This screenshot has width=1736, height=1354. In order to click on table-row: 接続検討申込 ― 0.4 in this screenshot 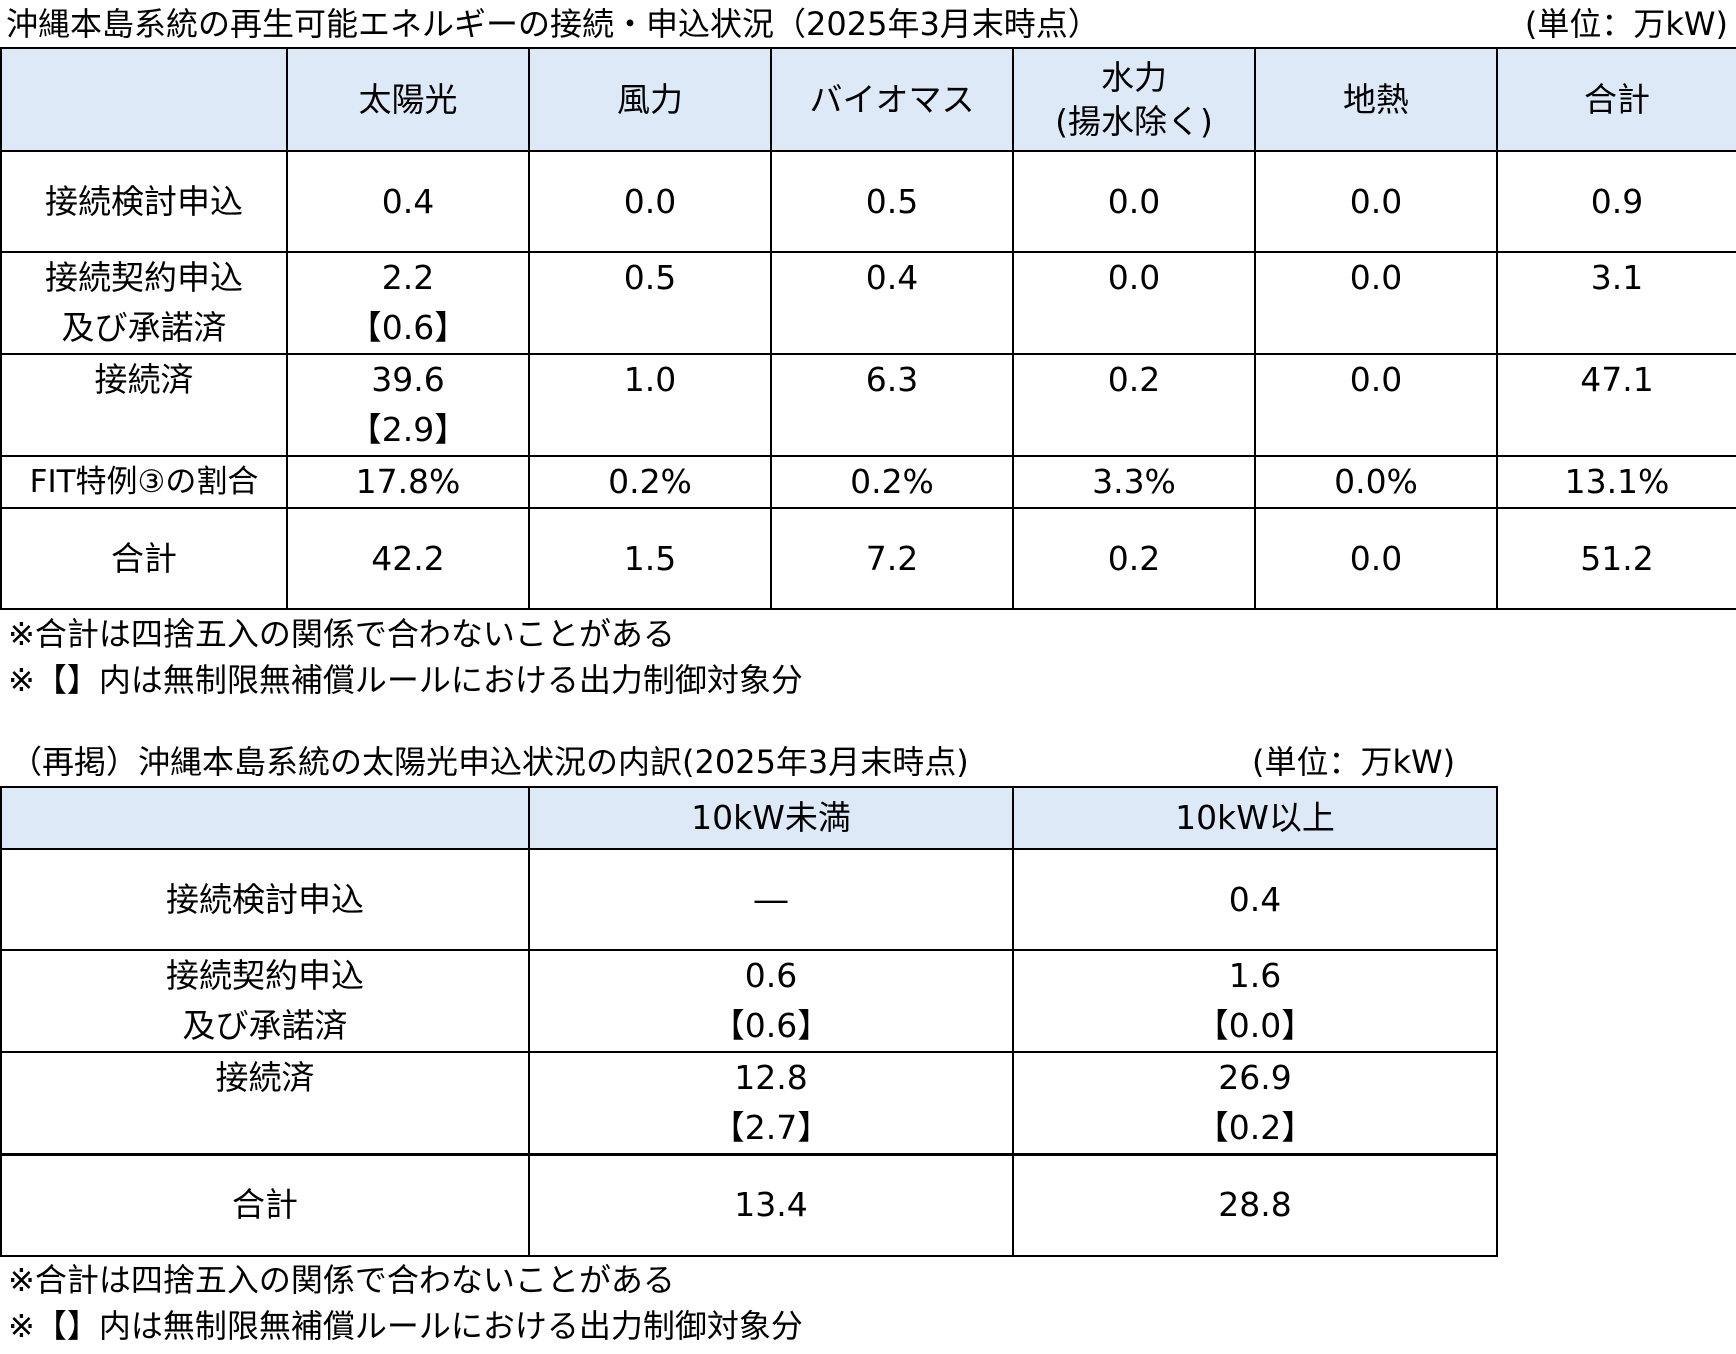, I will do `click(749, 899)`.